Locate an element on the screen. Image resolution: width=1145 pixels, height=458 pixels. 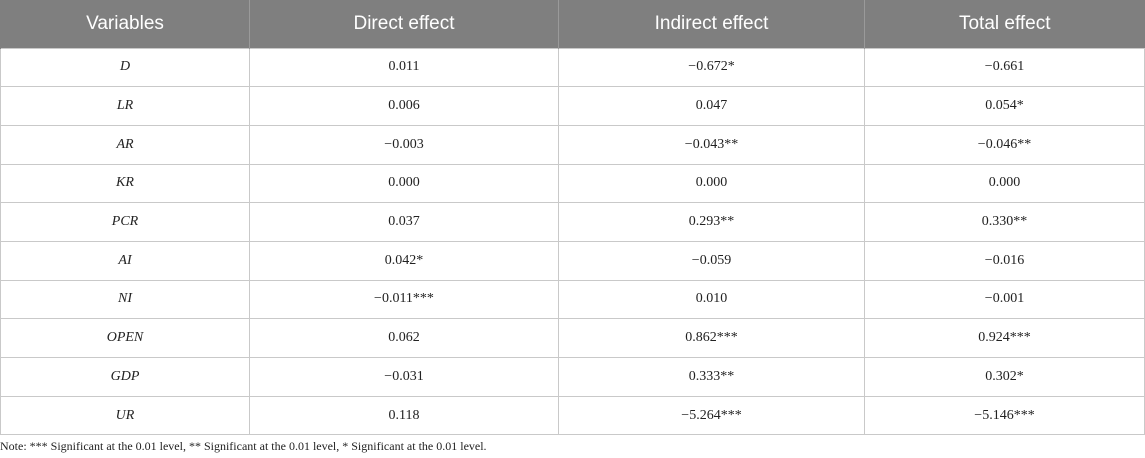
table-row: PCR 0.037 0.293** 0.330** is located at coordinates (572, 222).